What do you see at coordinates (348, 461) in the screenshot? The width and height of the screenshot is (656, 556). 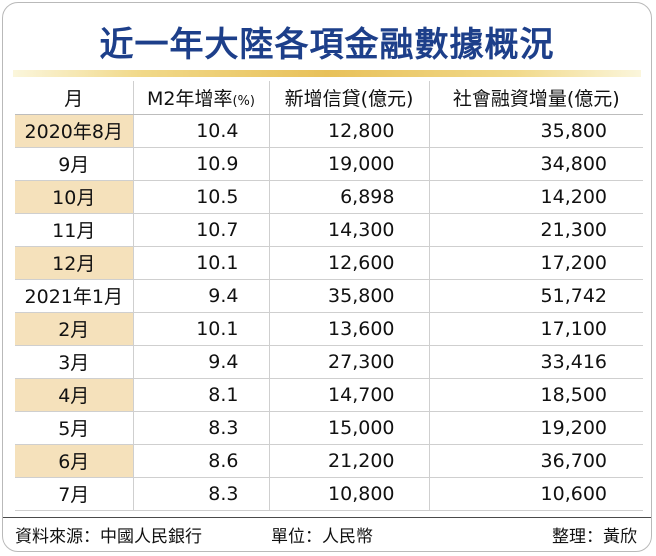 I see `cell-new-loans: 21,200` at bounding box center [348, 461].